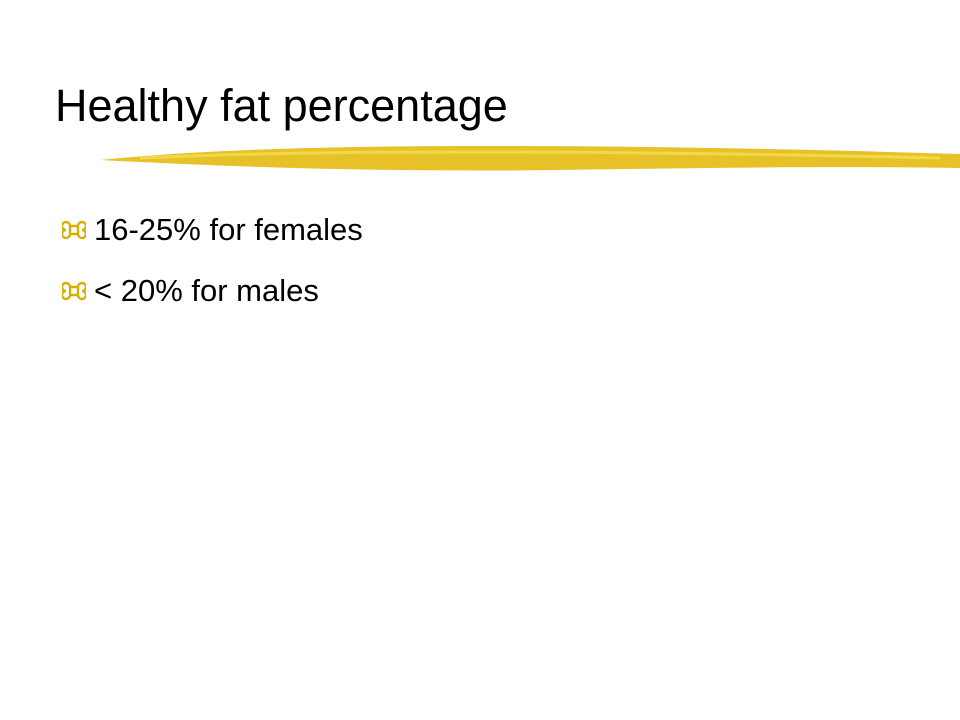 The width and height of the screenshot is (960, 720). I want to click on slide-title: Healthy fat percentage, so click(281, 105).